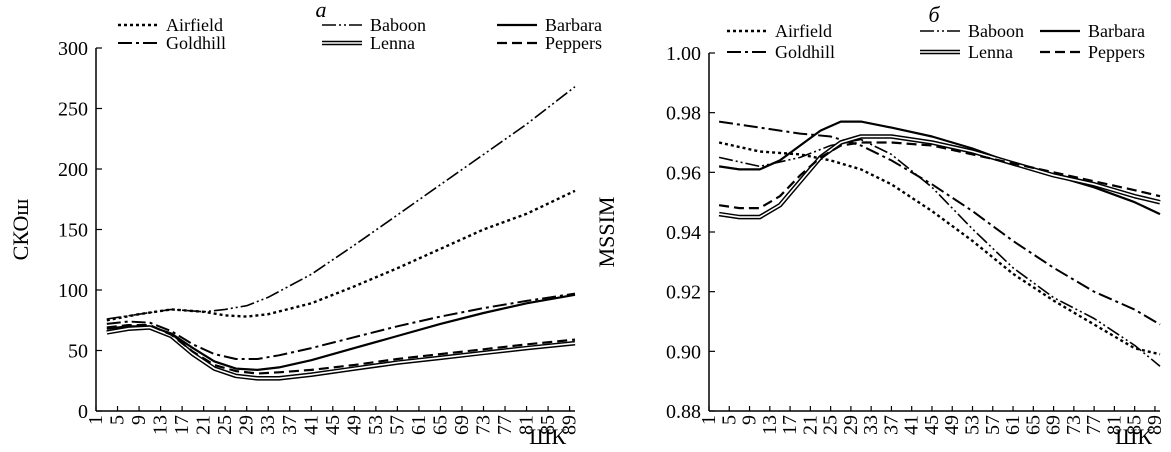  What do you see at coordinates (683, 54) in the screenshot?
I see `y-tick-label: 1.00` at bounding box center [683, 54].